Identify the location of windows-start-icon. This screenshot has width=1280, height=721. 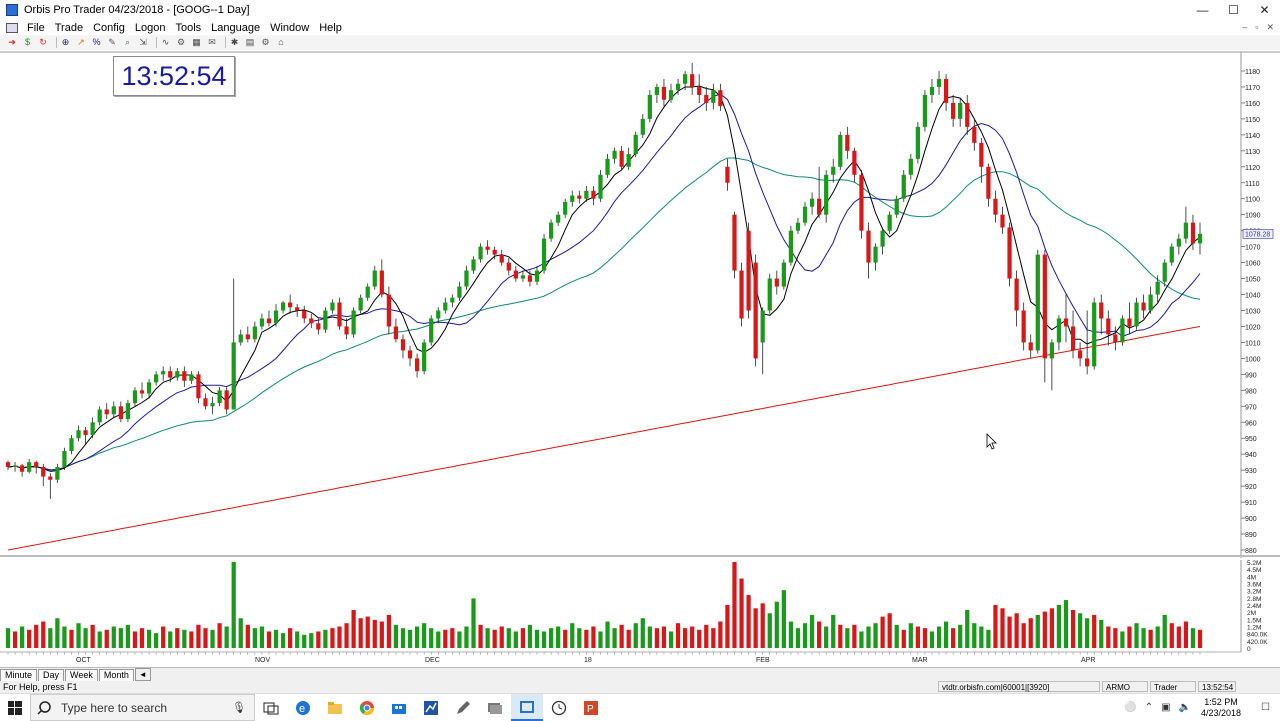
(15, 707).